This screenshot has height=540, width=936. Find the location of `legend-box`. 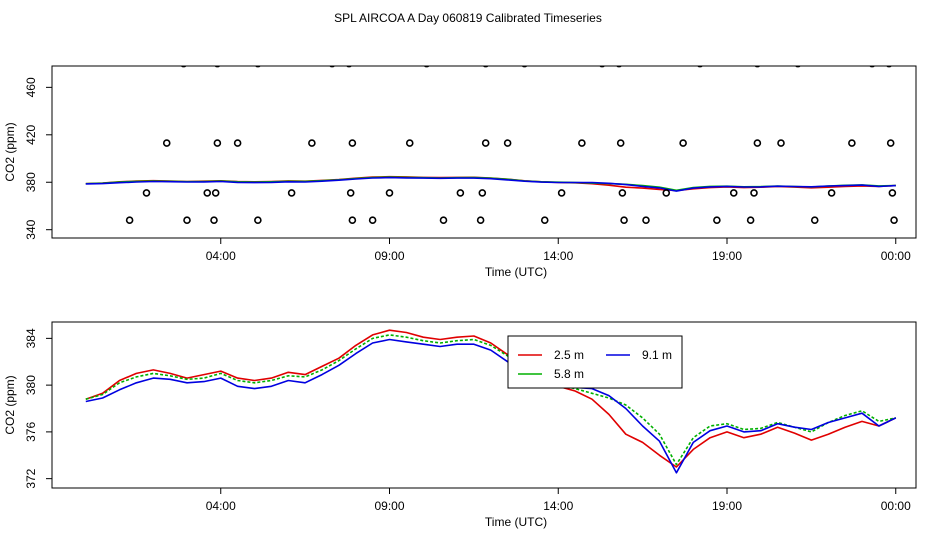

legend-box is located at coordinates (595, 362).